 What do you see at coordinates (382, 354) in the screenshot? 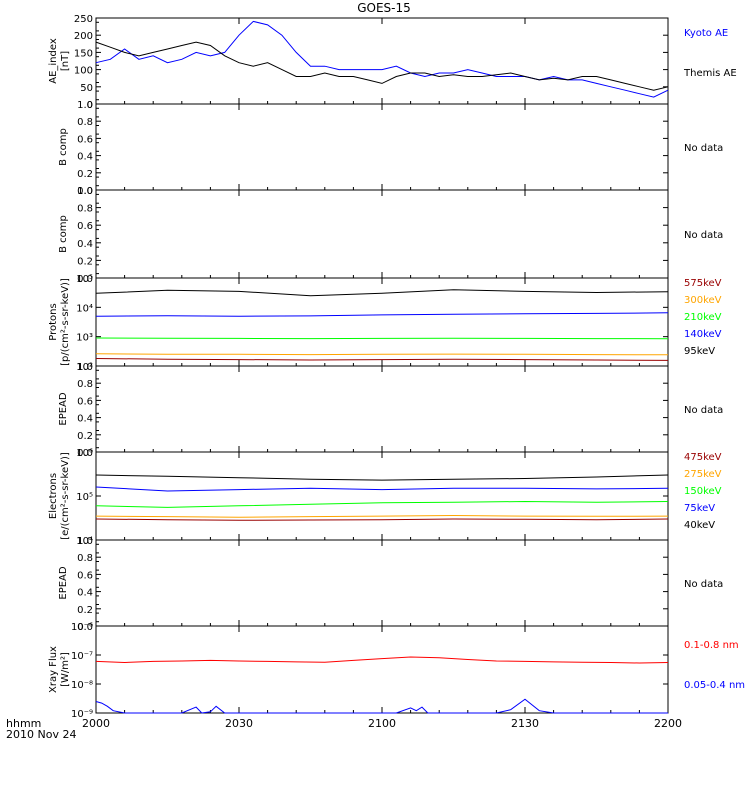
I see `series-line-300kev` at bounding box center [382, 354].